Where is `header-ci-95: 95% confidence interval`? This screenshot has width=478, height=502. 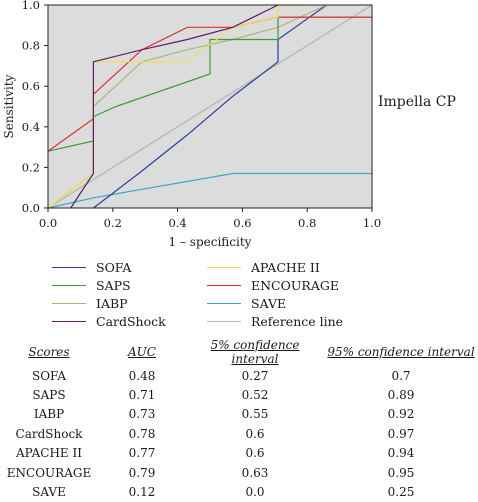 header-ci-95: 95% confidence interval is located at coordinates (401, 352).